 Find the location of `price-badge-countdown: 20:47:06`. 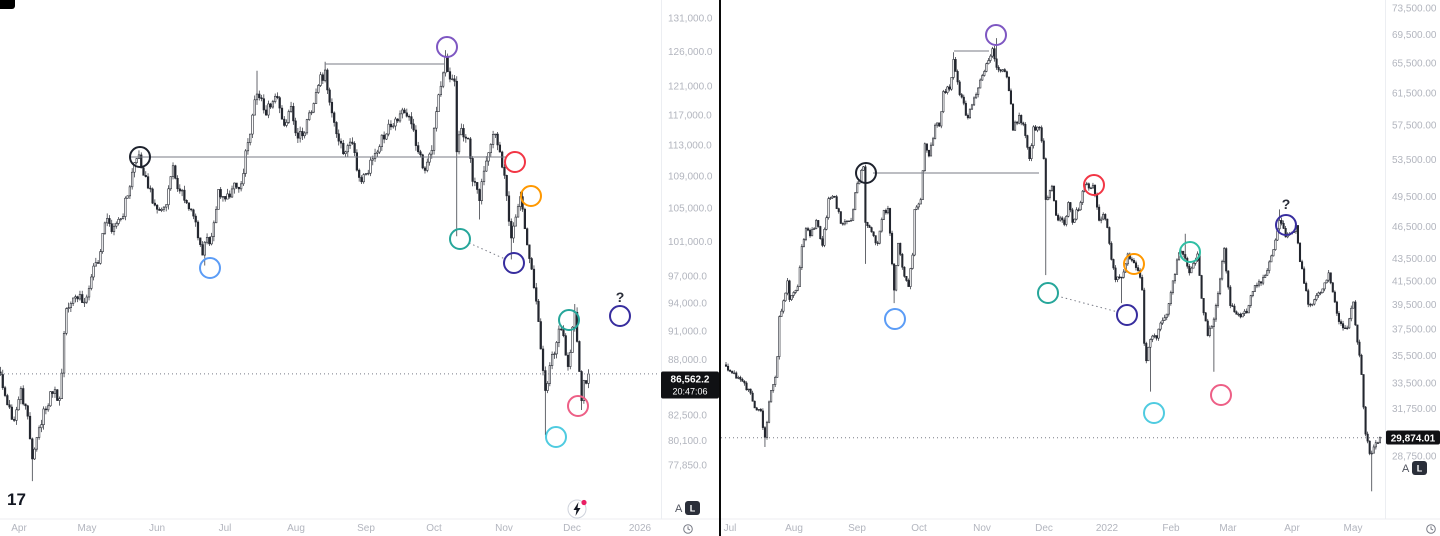

price-badge-countdown: 20:47:06 is located at coordinates (689, 392).